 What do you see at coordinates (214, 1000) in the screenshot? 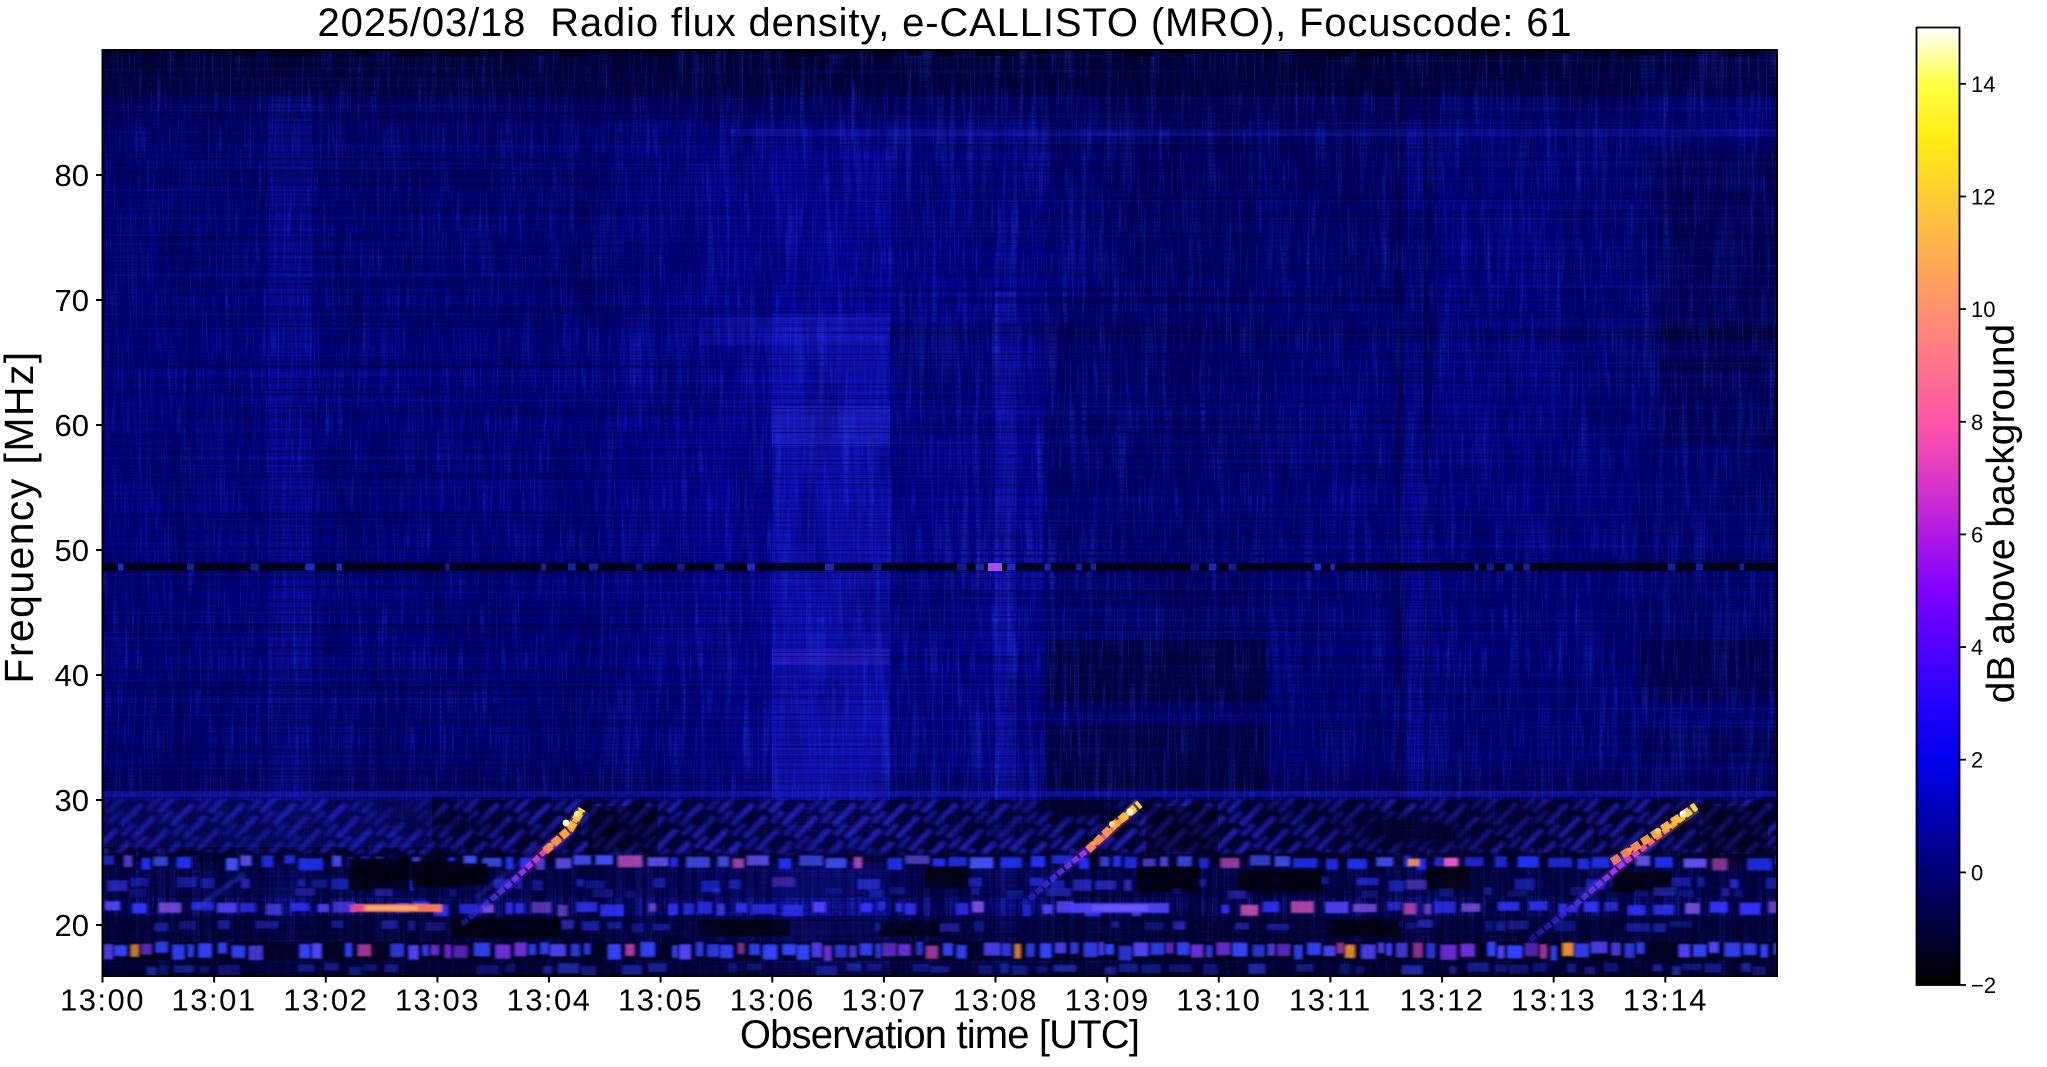
I see `svg-text: 13:01` at bounding box center [214, 1000].